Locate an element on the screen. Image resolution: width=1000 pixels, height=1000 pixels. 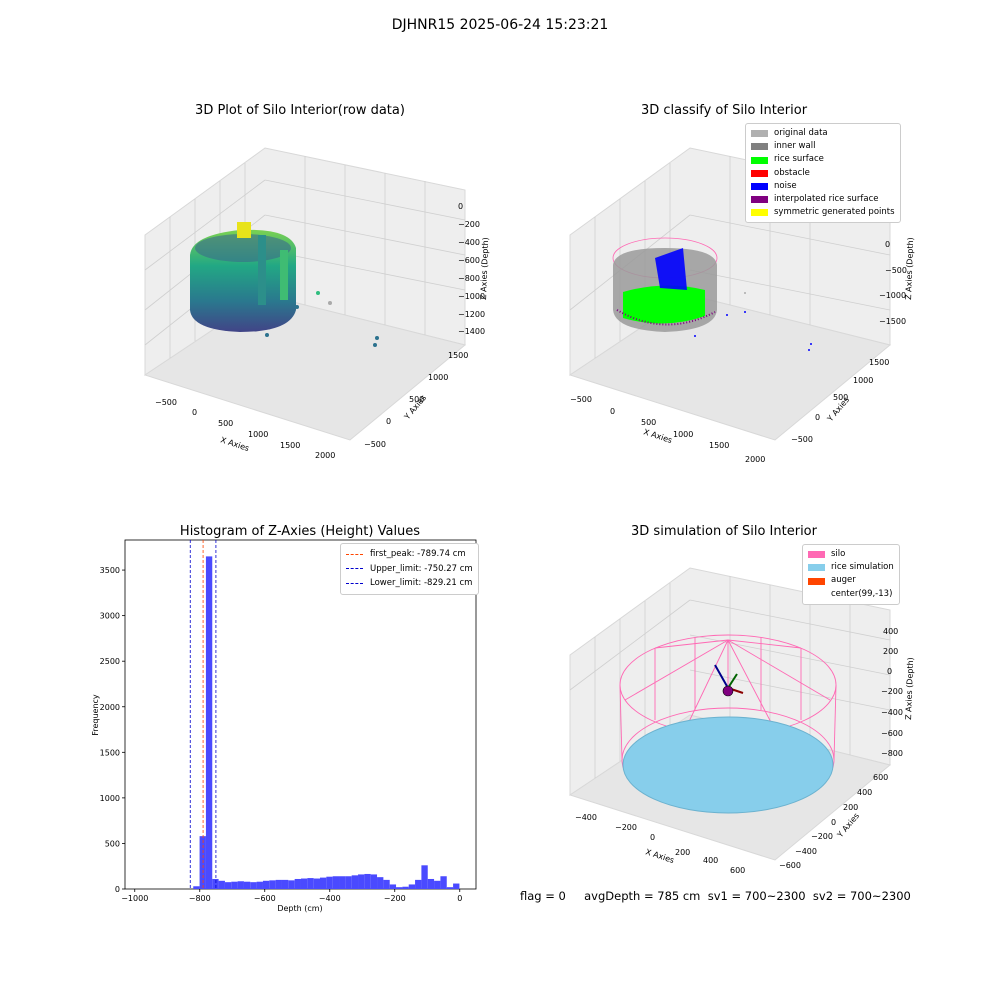
x-tick-label: 600 is located at coordinates (737, 870).